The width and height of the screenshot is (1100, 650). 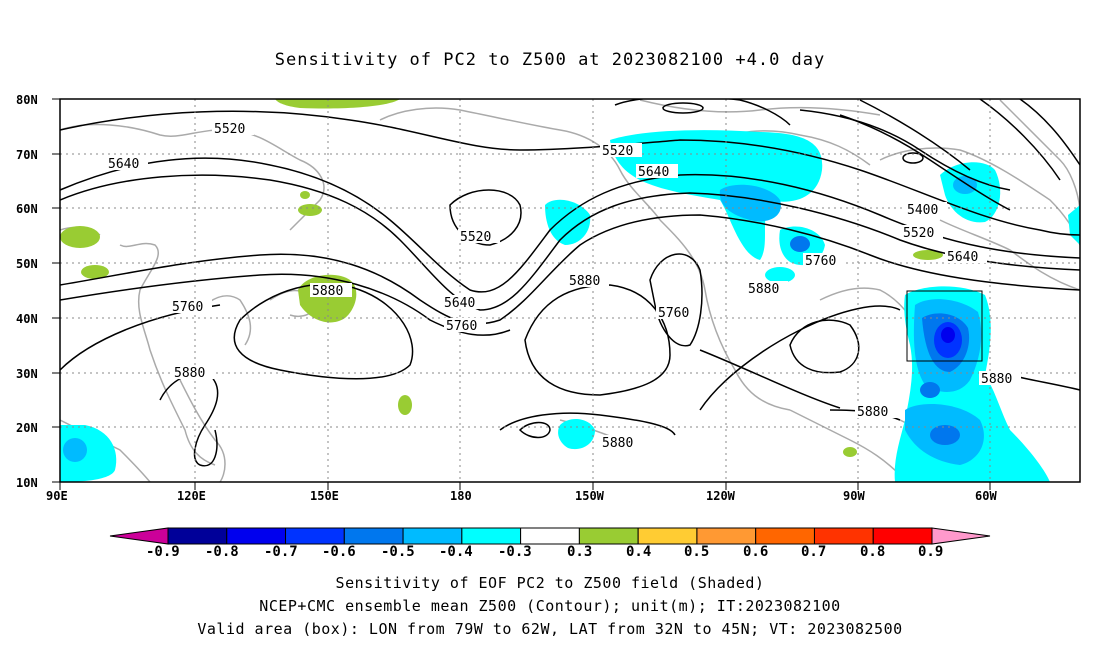 What do you see at coordinates (27, 291) in the screenshot?
I see `latitude-labels: 80N 70N 60N 50N 40N 30N 20N 10N` at bounding box center [27, 291].